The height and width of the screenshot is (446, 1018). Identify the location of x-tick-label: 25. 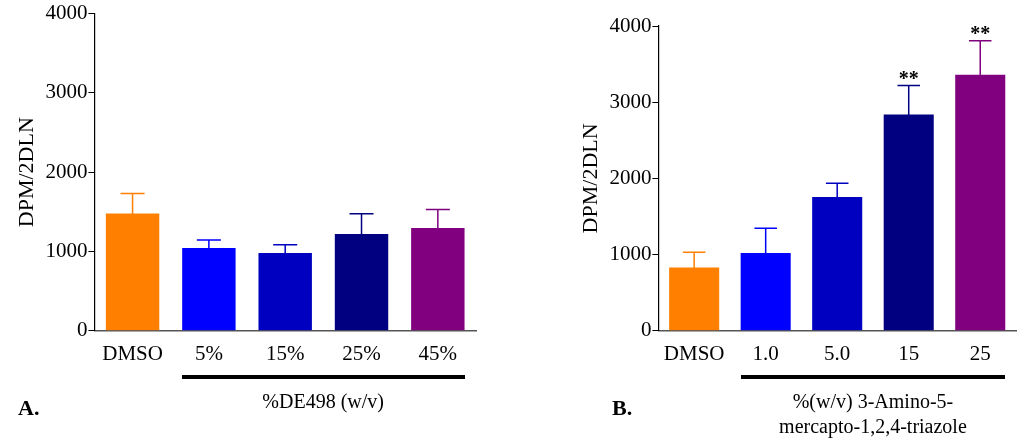
(980, 352).